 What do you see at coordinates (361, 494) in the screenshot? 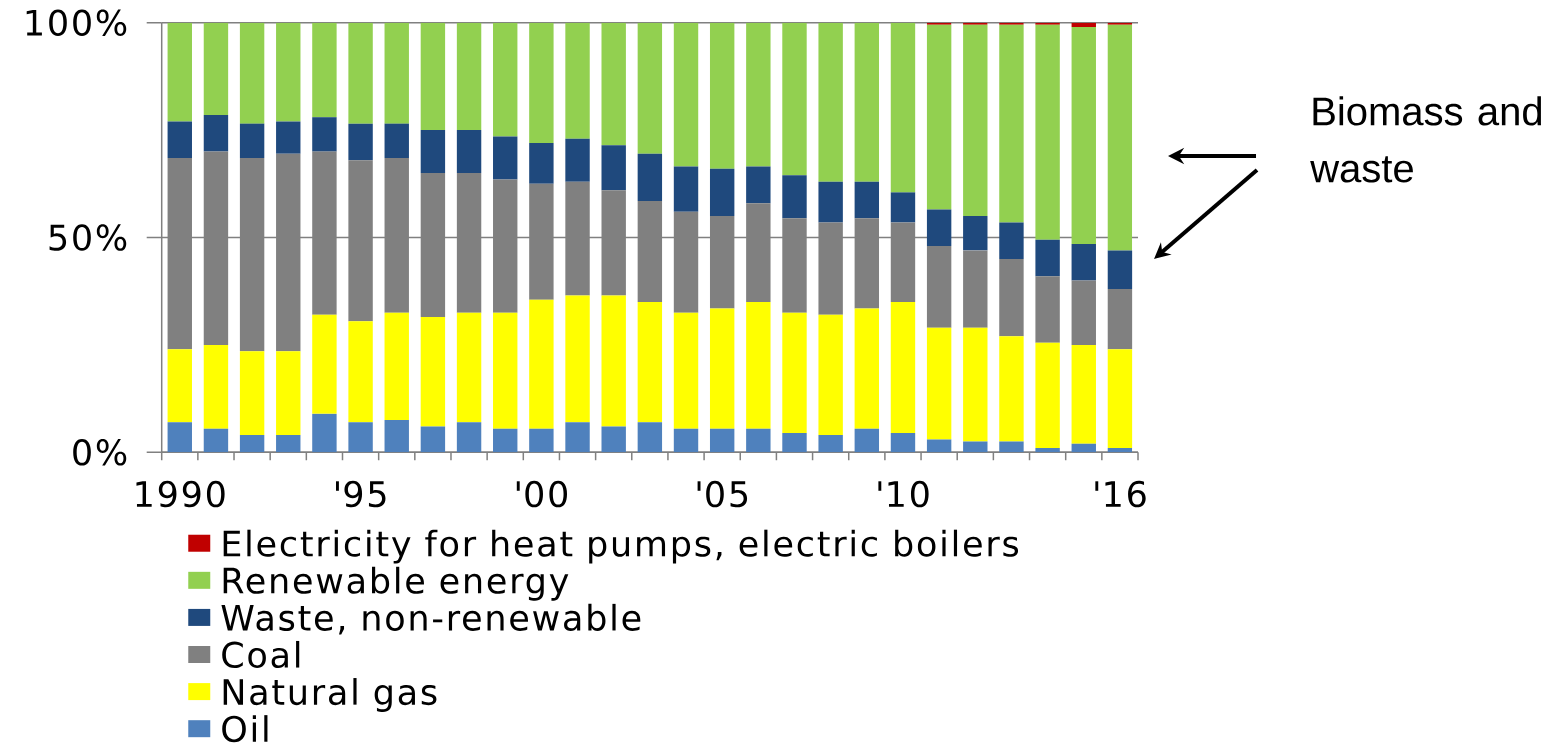
I see `x-tick-label: '95` at bounding box center [361, 494].